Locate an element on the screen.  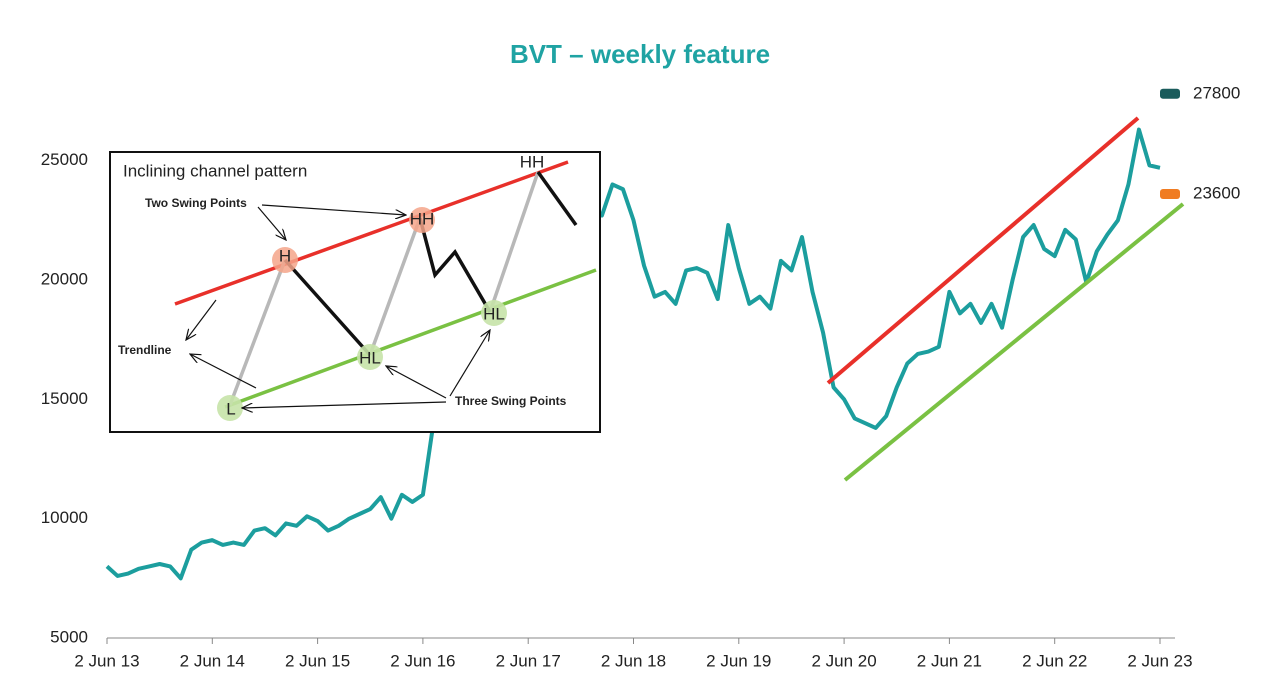
x-tick-label: 2 Jun 23 is located at coordinates (1159, 660).